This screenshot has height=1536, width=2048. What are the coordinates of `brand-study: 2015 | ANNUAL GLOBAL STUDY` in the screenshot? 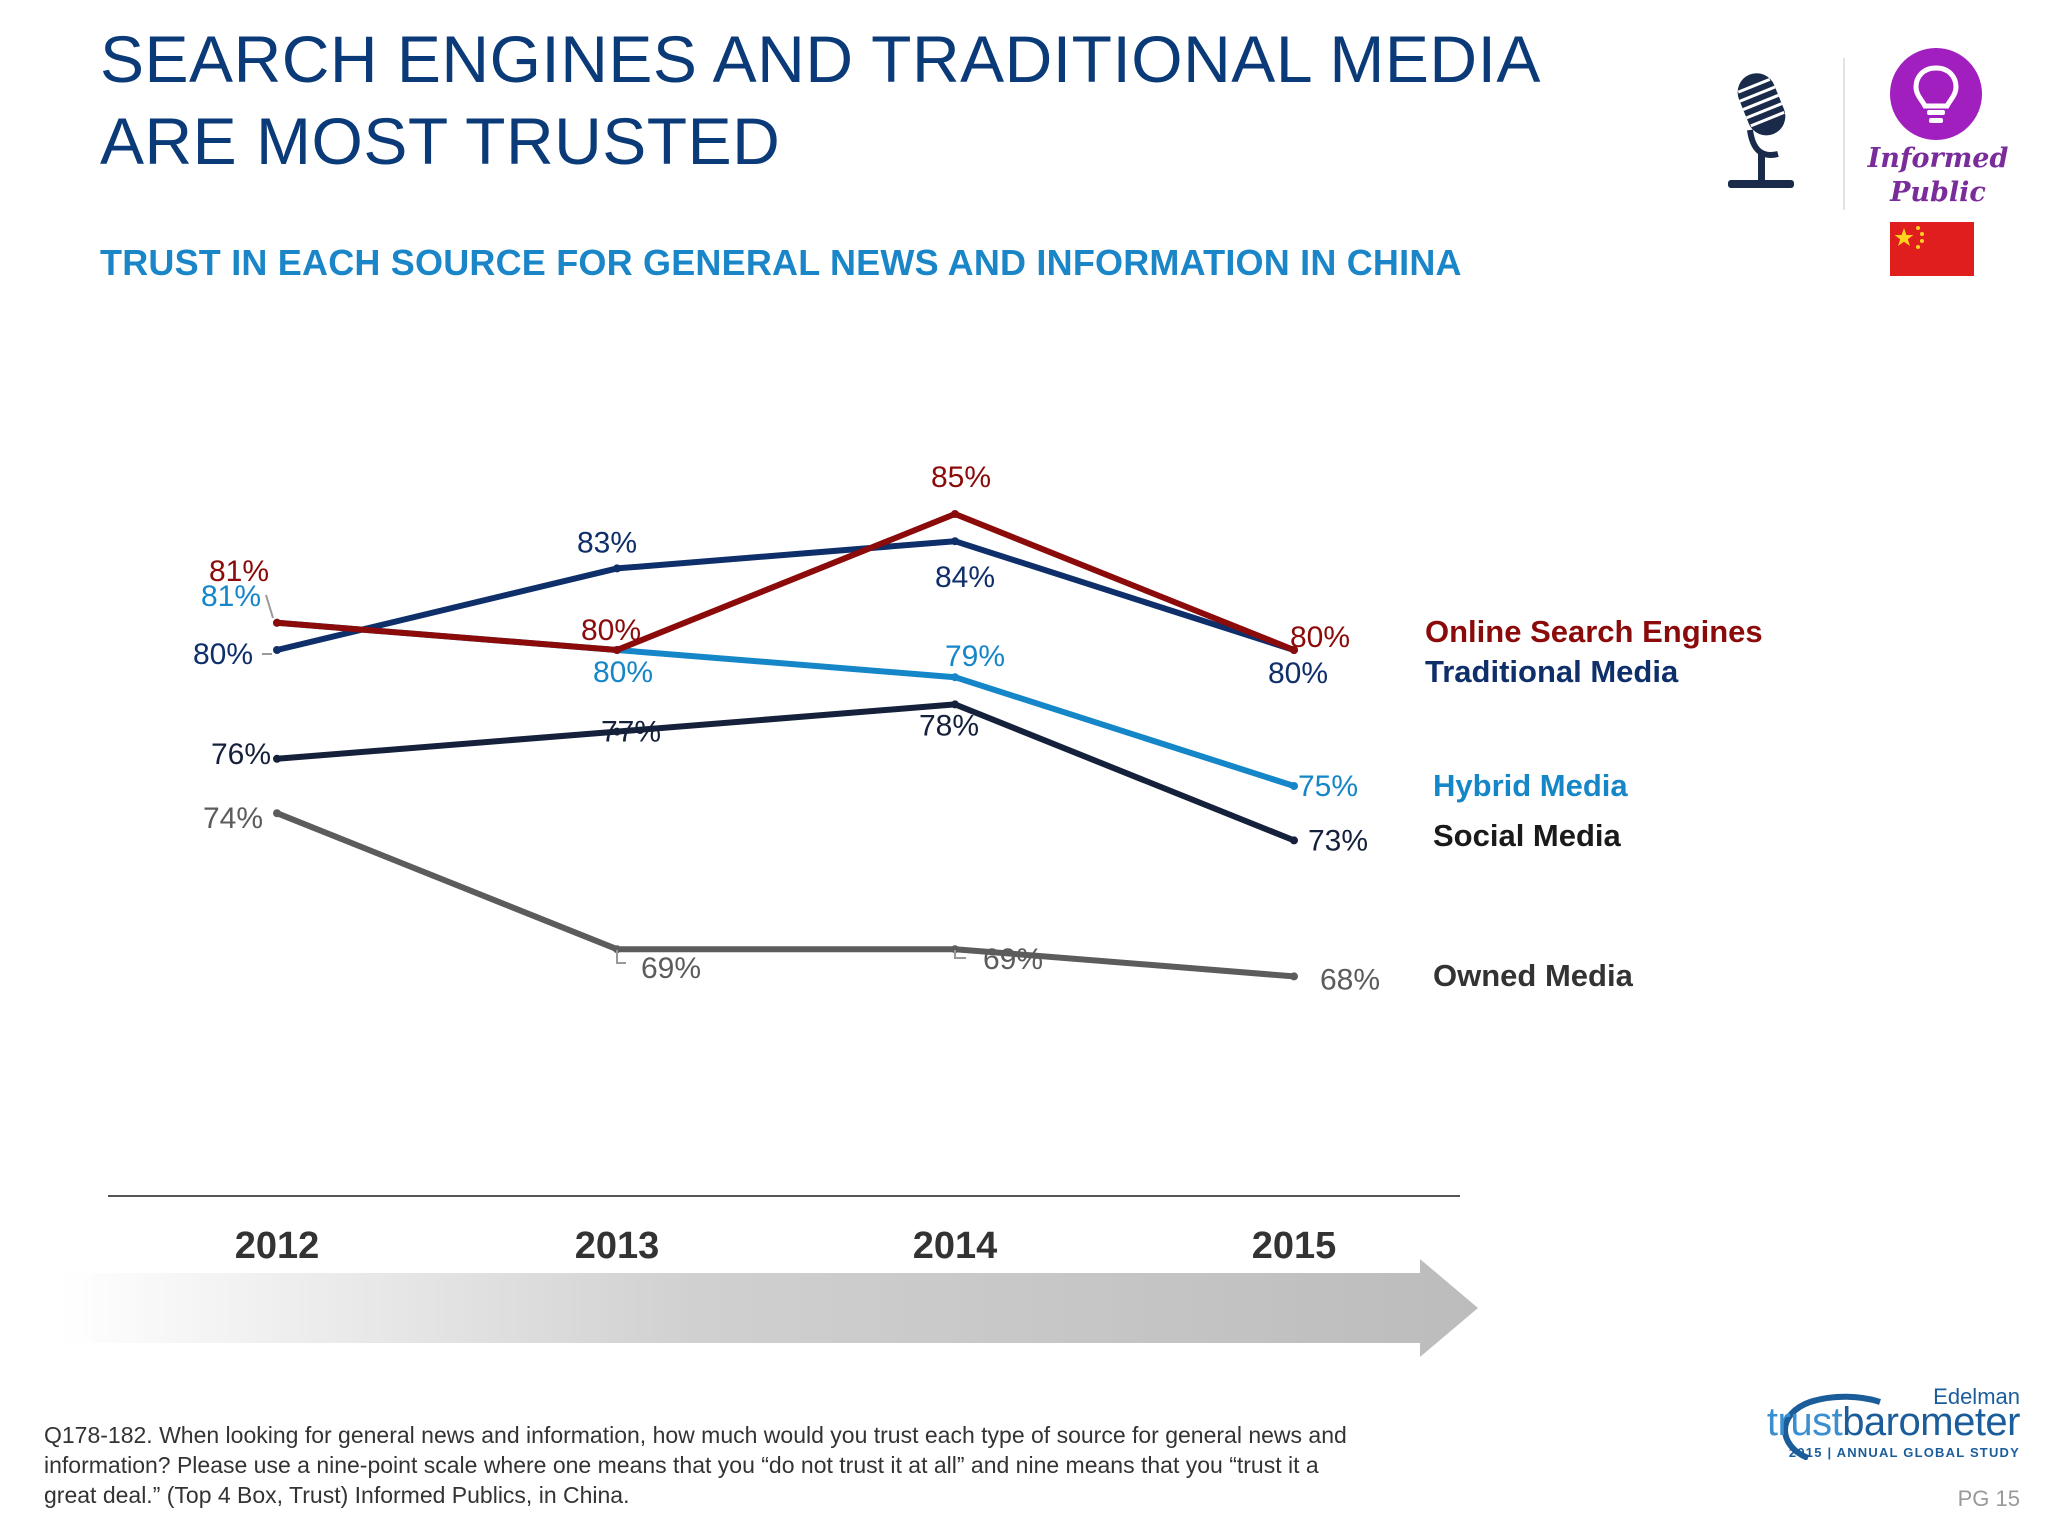 It's located at (1904, 1452).